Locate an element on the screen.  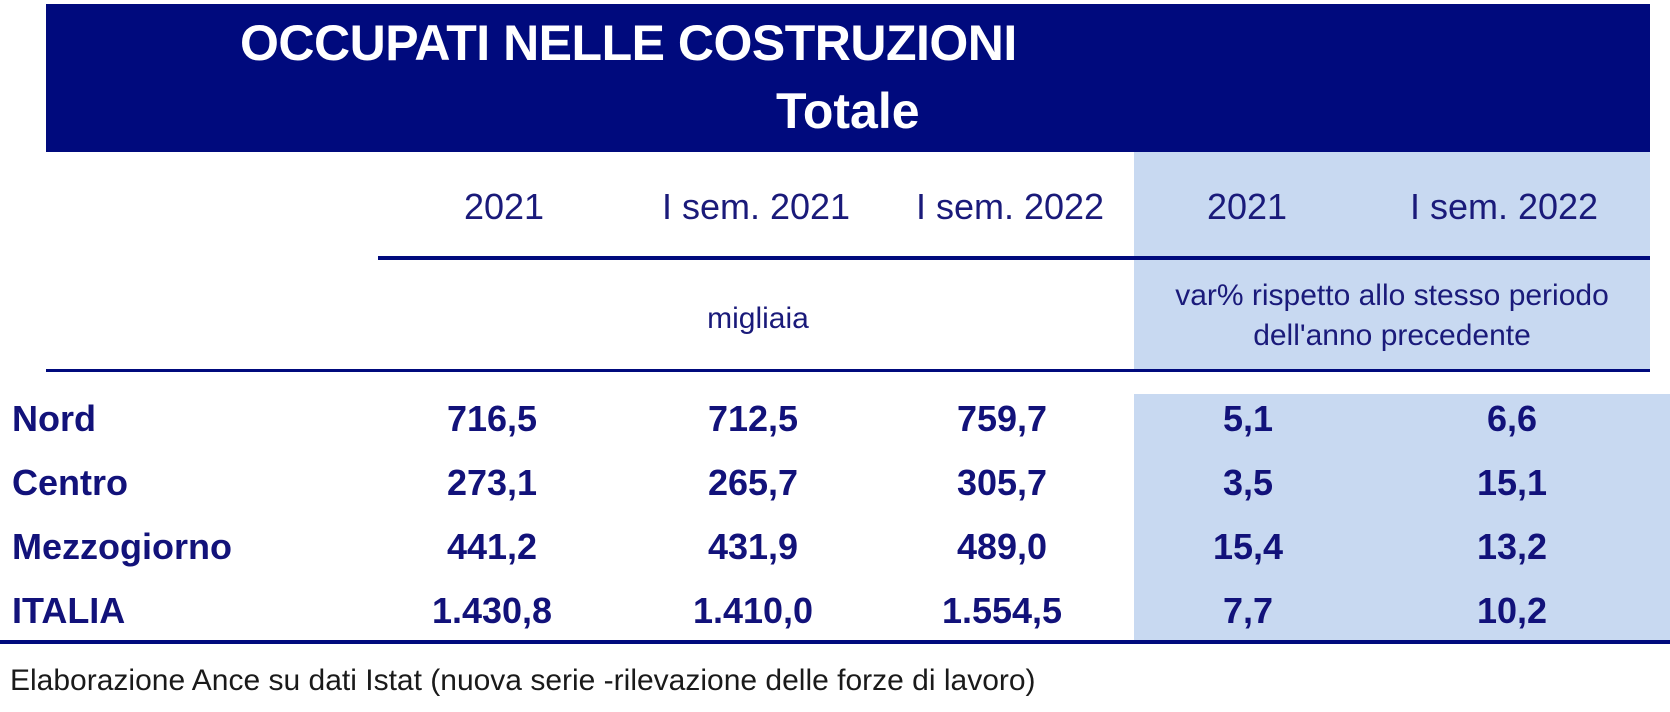
row-label-mezzogiorno: Mezzogiorno is located at coordinates (122, 546).